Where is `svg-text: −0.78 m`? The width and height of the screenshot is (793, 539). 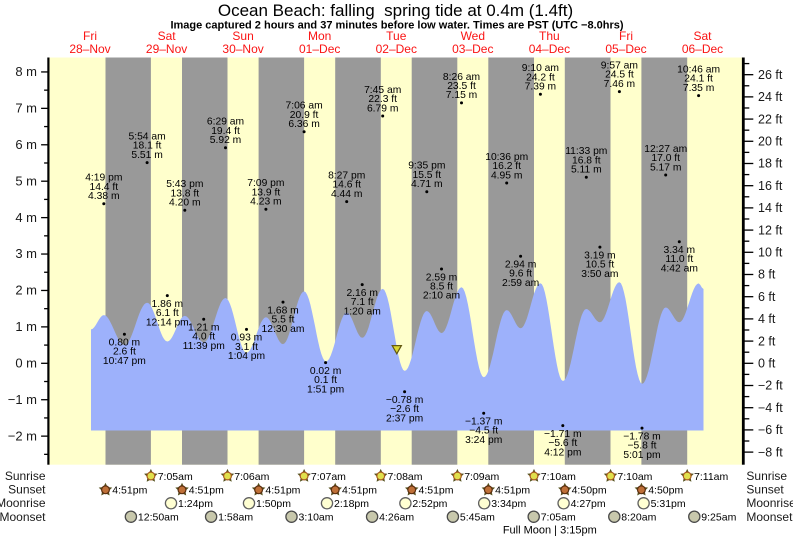
svg-text: −0.78 m is located at coordinates (405, 400).